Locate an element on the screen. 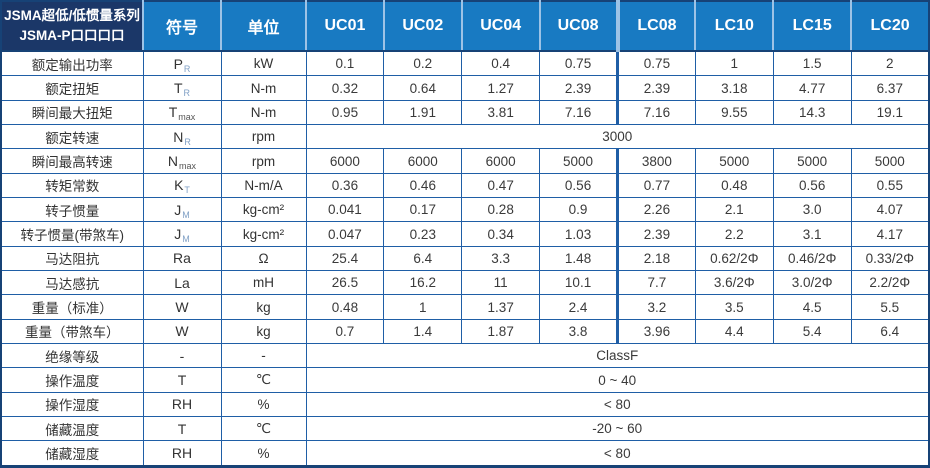 This screenshot has width=930, height=468. row-symbol: La is located at coordinates (182, 283).